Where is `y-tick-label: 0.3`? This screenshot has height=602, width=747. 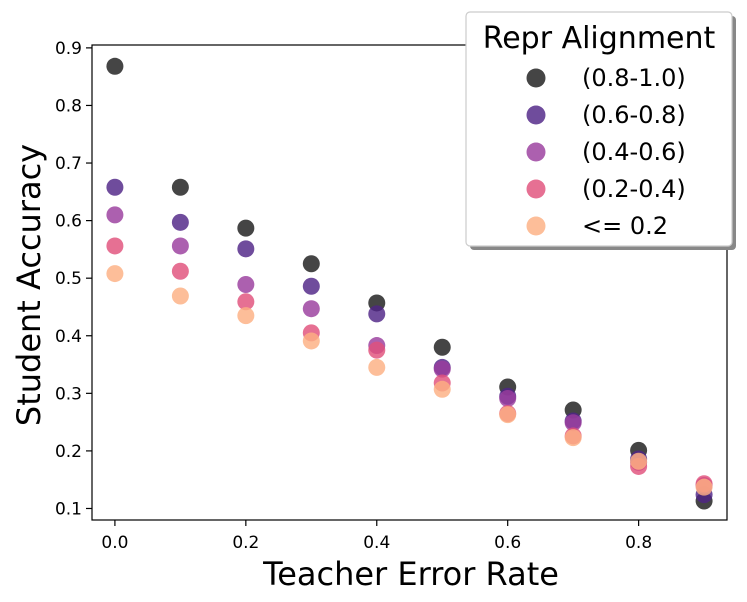 y-tick-label: 0.3 is located at coordinates (68, 394).